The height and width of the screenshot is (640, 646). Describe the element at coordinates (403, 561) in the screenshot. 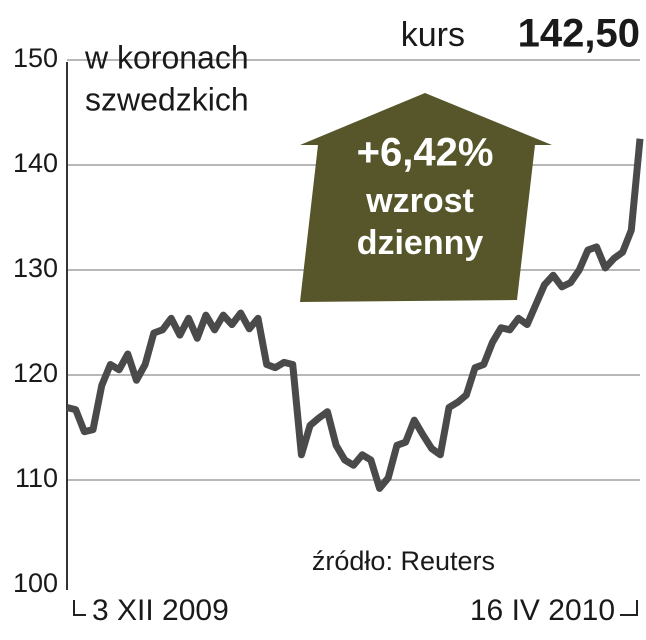

I see `source: źródło: Reuters` at that location.